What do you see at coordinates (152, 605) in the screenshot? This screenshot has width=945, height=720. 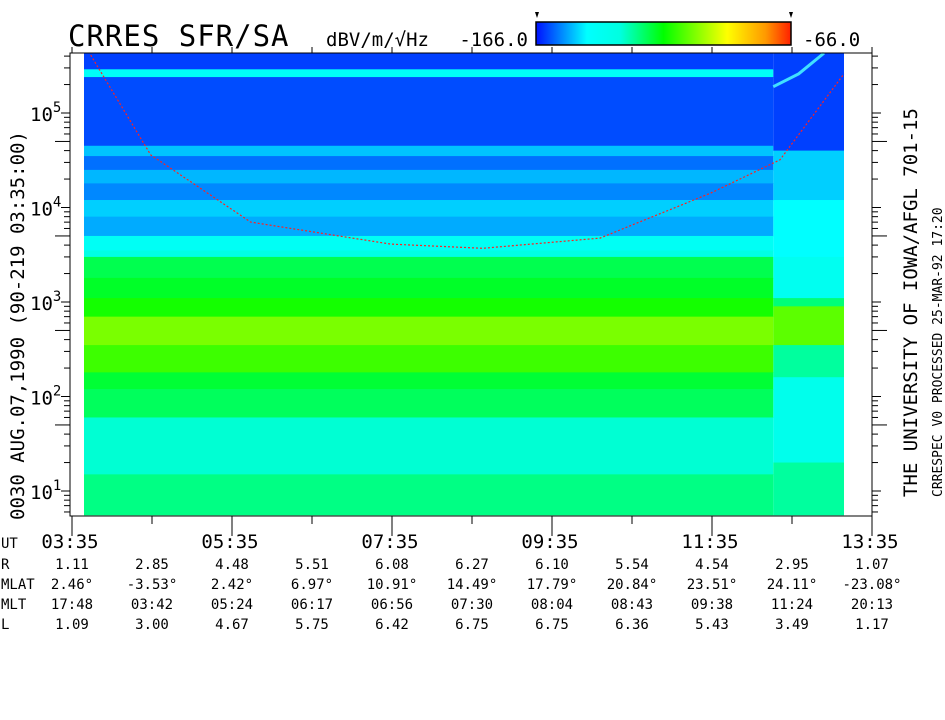 I see `ephemeris-cell: 03:42` at bounding box center [152, 605].